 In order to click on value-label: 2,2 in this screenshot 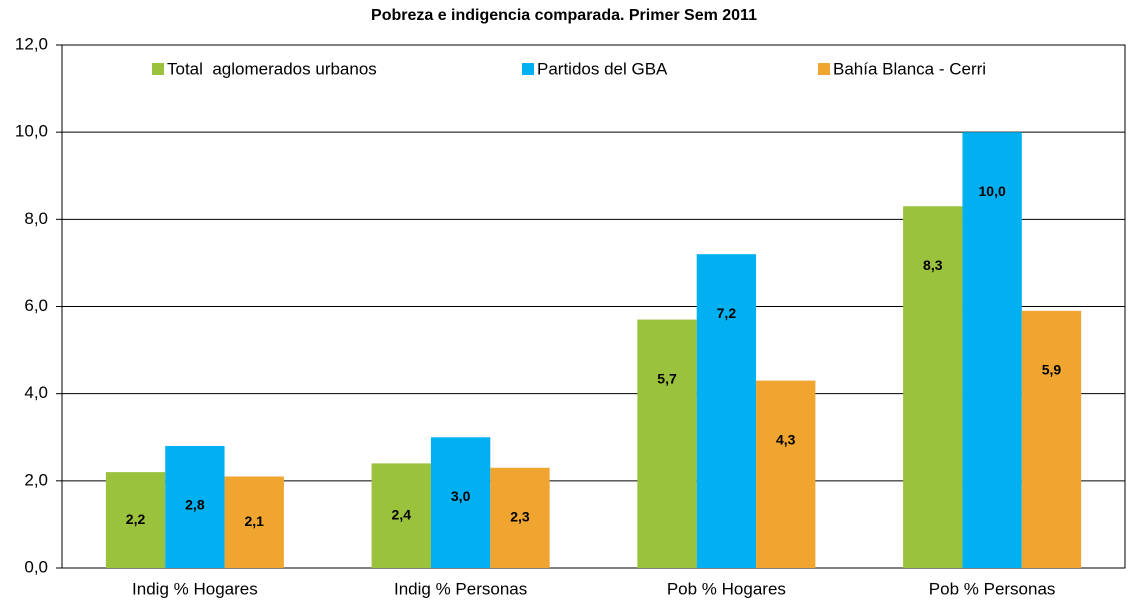, I will do `click(136, 519)`.